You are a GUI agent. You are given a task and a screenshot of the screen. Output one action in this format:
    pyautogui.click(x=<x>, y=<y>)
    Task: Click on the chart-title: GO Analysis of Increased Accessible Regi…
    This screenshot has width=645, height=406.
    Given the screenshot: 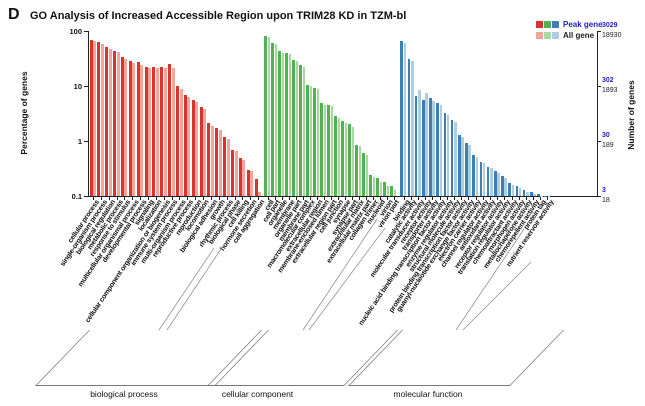 What is the action you would take?
    pyautogui.click(x=218, y=16)
    